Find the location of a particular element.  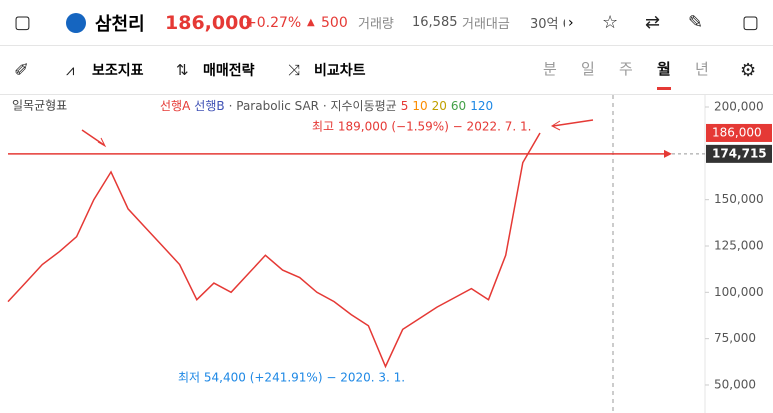

period-tab: 분 is located at coordinates (550, 69).